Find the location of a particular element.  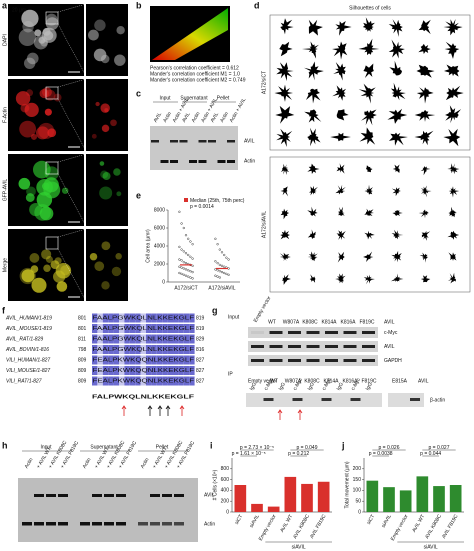

y-tick-label: 0 is located at coordinates (359, 512).